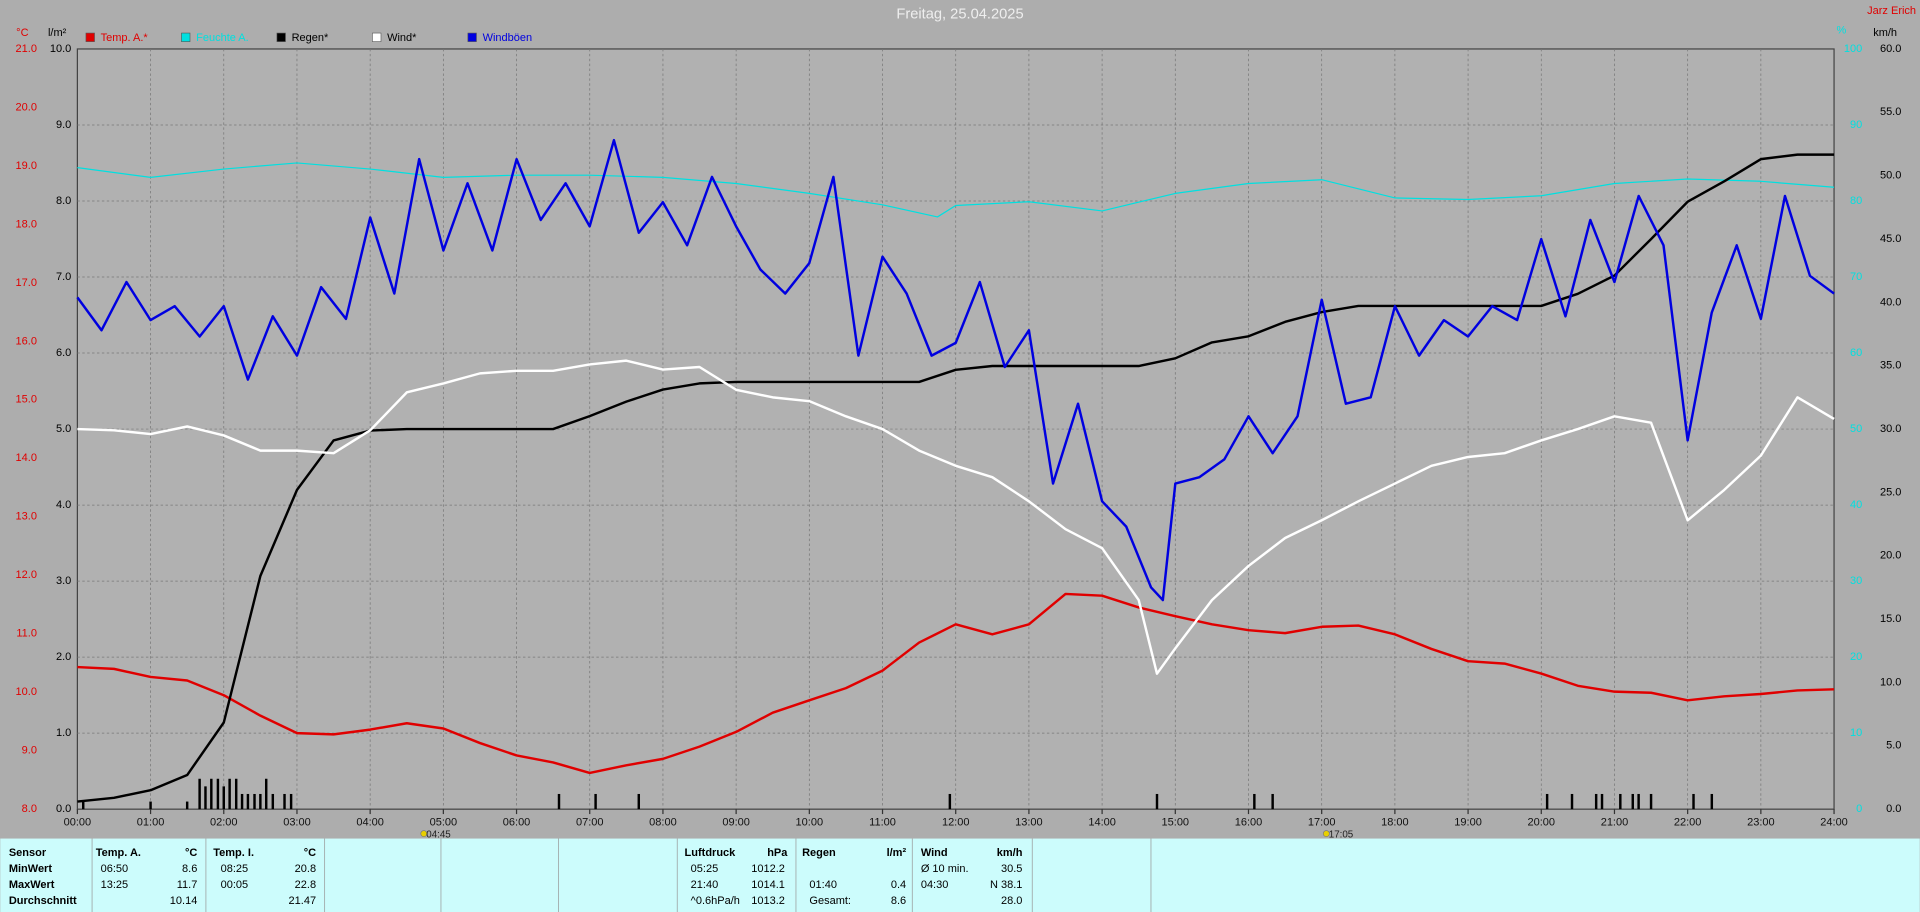 This screenshot has height=912, width=1920. I want to click on y-tick-label: 21.0, so click(26, 49).